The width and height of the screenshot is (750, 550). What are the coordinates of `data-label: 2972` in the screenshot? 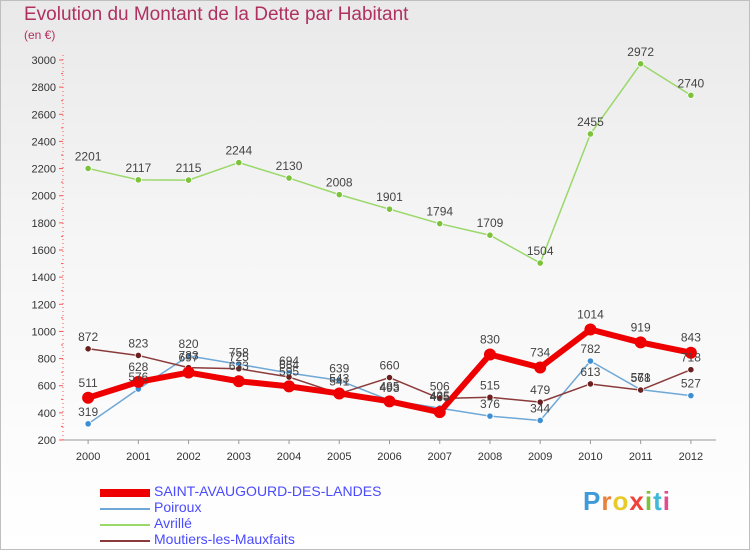 It's located at (640, 52).